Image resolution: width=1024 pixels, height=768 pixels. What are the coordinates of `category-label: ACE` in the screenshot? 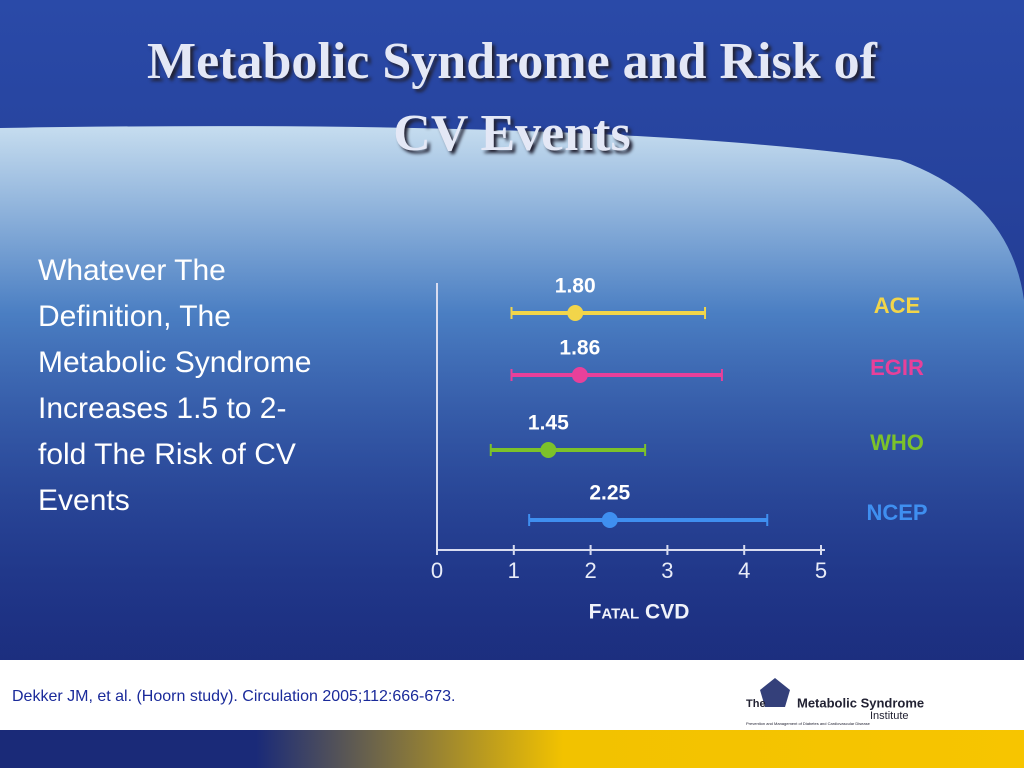 It's located at (897, 305).